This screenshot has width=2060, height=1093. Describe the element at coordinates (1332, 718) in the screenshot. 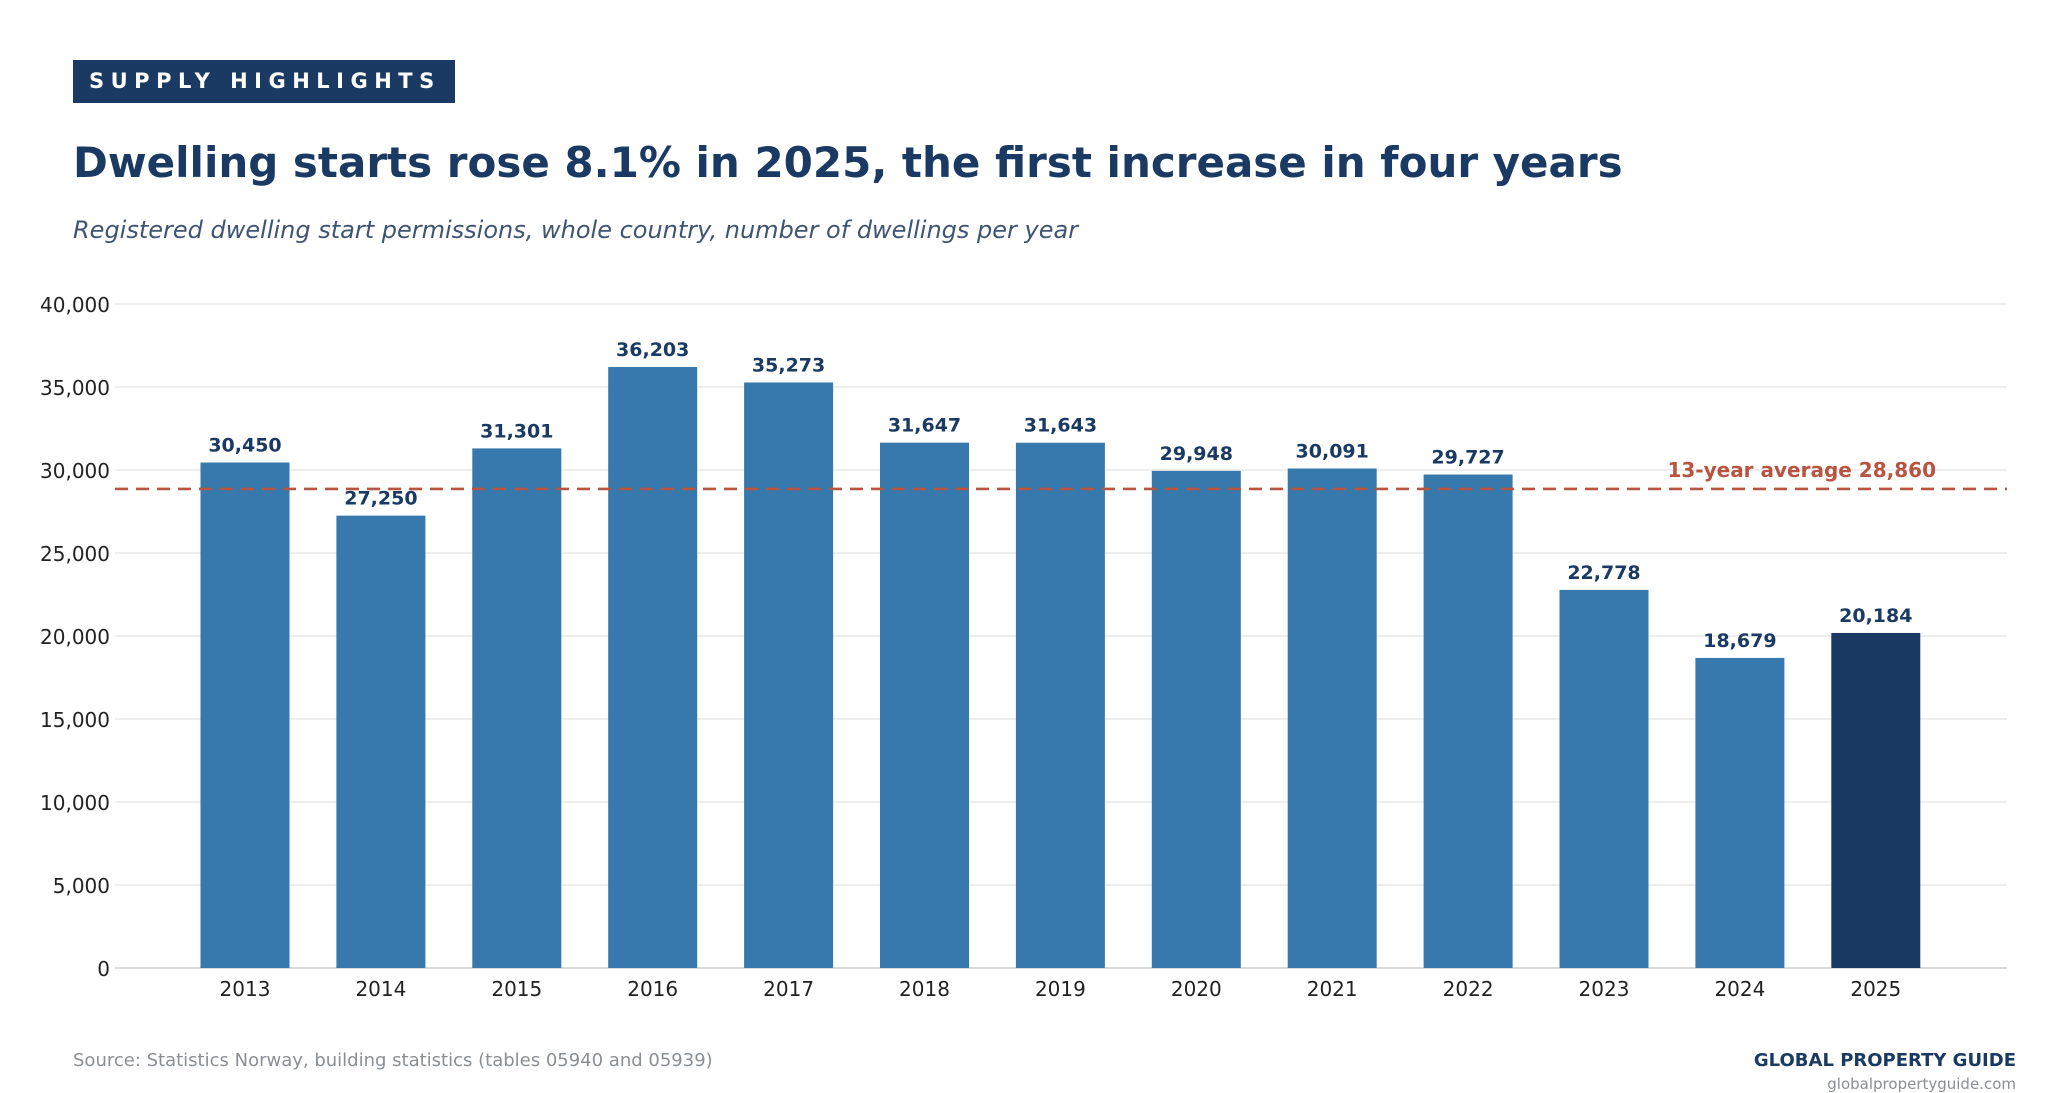

I see `bar-2021` at that location.